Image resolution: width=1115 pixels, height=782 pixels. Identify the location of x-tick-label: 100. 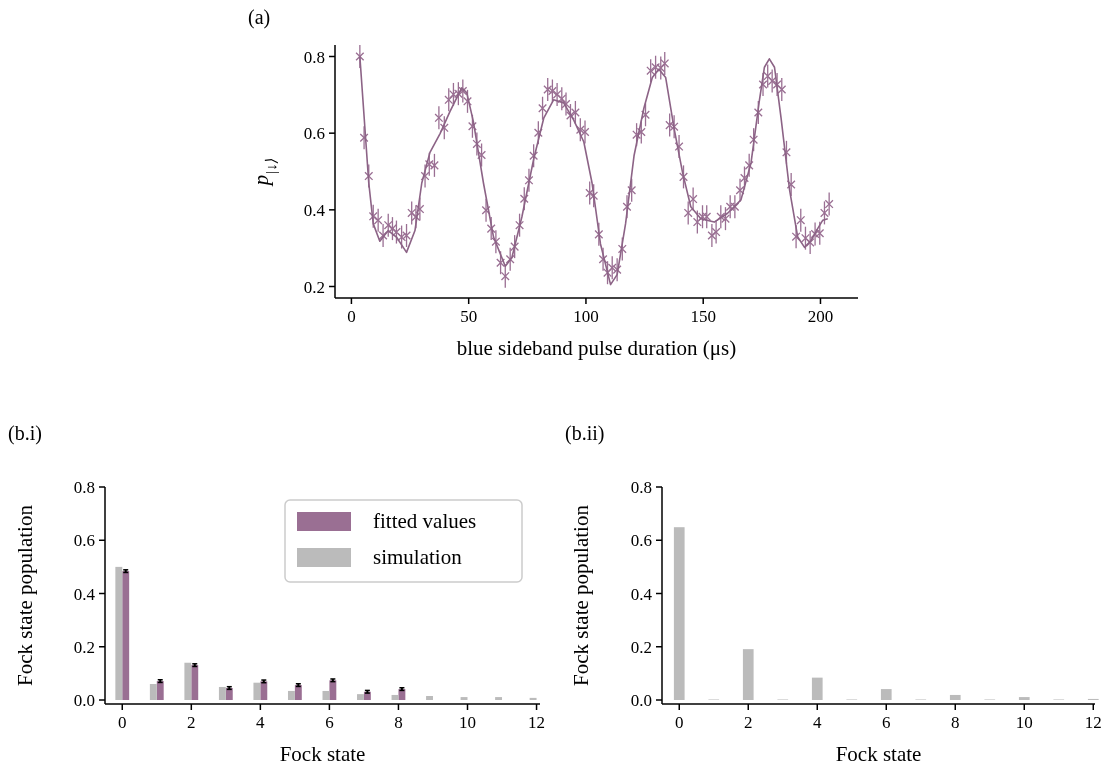
(586, 316).